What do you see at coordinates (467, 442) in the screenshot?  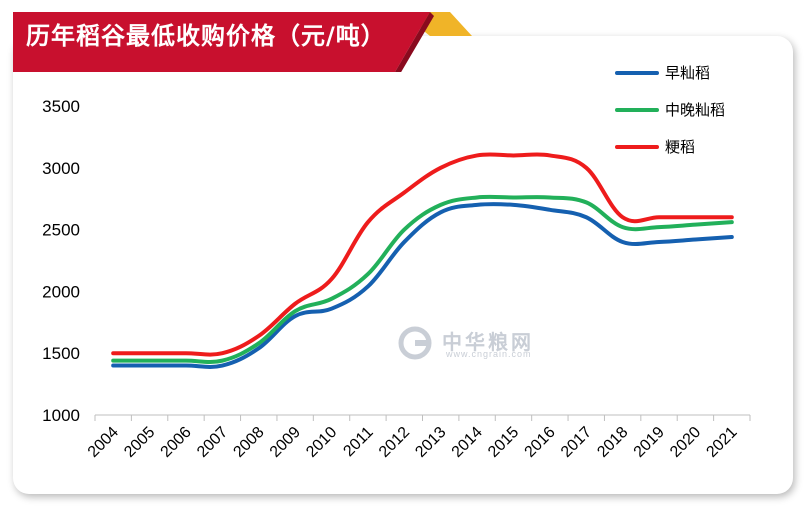 I see `x-tick-label: 2014` at bounding box center [467, 442].